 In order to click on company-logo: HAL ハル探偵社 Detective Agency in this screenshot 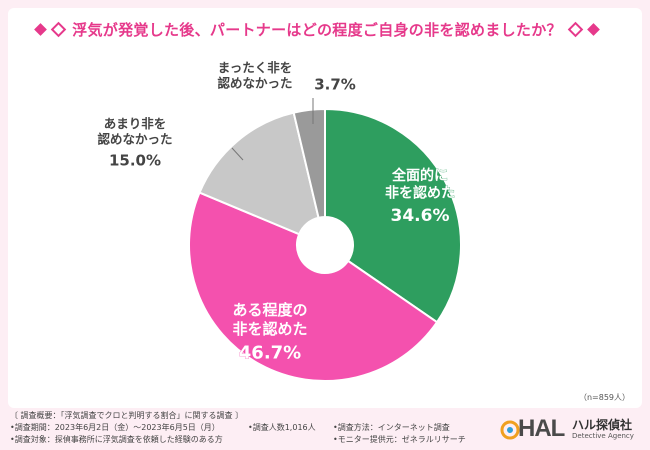, I will do `click(572, 429)`.